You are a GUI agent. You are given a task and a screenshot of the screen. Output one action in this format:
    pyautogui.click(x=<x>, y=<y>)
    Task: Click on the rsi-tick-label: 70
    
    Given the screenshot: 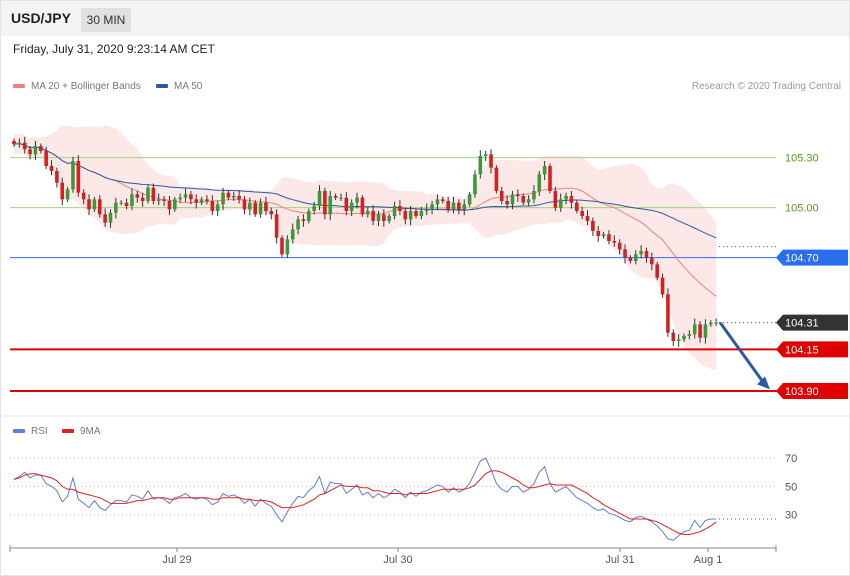 What is the action you would take?
    pyautogui.click(x=791, y=459)
    